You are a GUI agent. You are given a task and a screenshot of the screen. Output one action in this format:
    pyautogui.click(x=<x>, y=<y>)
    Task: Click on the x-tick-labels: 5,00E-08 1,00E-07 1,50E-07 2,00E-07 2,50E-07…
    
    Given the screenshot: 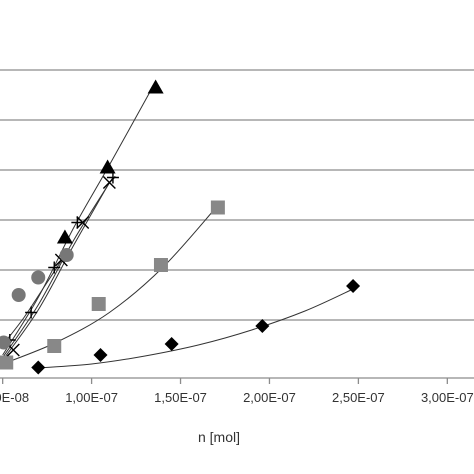 What is the action you would take?
    pyautogui.click(x=237, y=397)
    